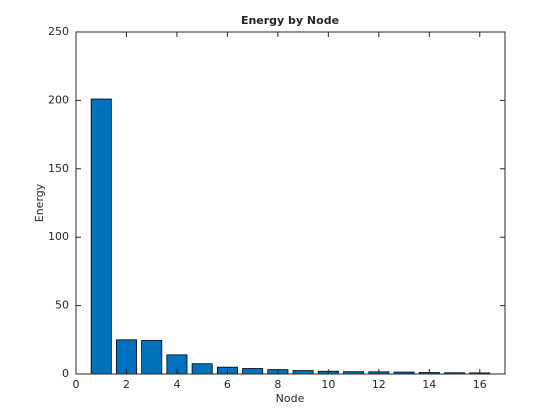 This screenshot has height=420, width=560. I want to click on x-tick-label: 8, so click(277, 384).